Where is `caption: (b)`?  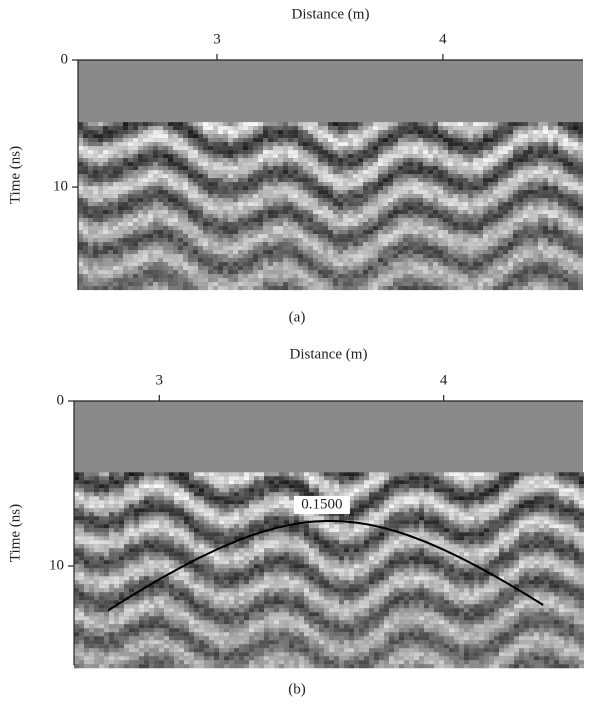
caption: (b) is located at coordinates (297, 689).